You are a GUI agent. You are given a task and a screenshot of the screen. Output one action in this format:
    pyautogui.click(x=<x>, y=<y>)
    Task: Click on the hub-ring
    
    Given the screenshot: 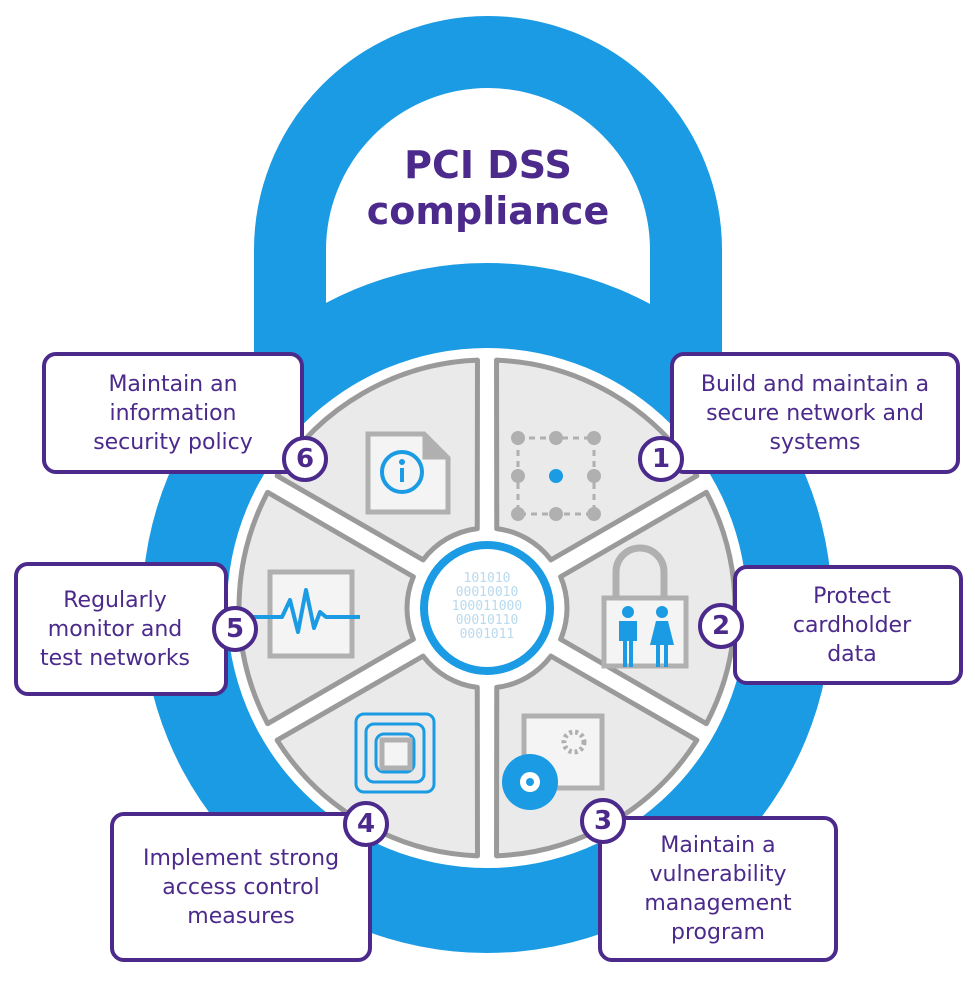 What is the action you would take?
    pyautogui.click(x=487, y=608)
    